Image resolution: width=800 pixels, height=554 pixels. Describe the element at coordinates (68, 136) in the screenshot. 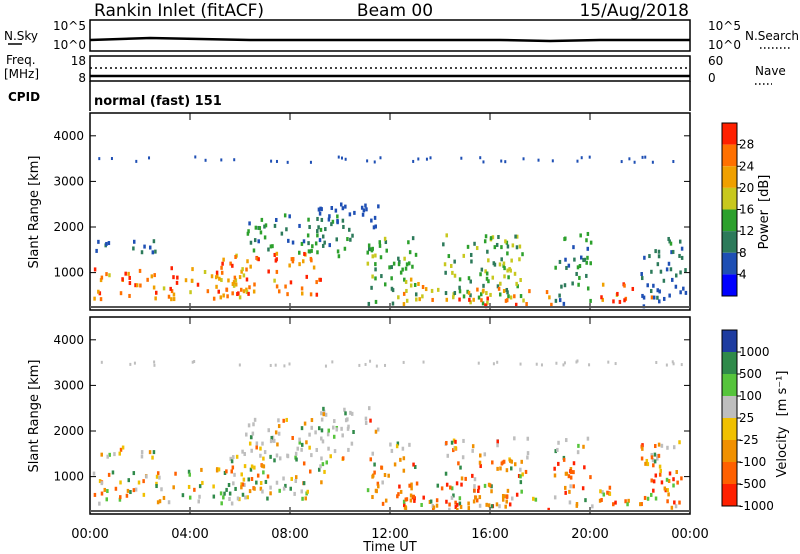

I see `power-ytick-label: 4000` at that location.